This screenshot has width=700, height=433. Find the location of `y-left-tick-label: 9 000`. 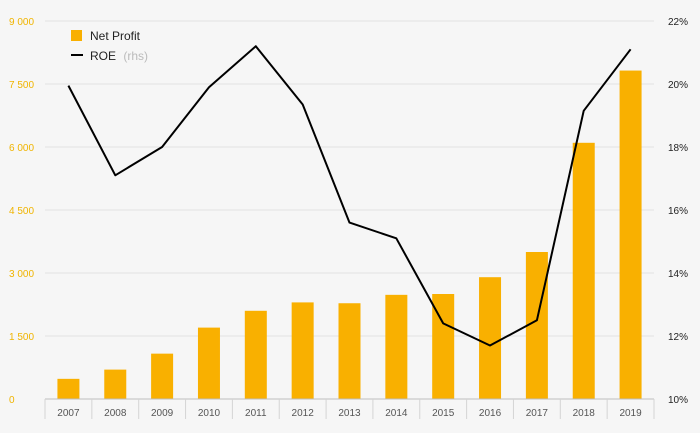

y-left-tick-label: 9 000 is located at coordinates (21, 22).